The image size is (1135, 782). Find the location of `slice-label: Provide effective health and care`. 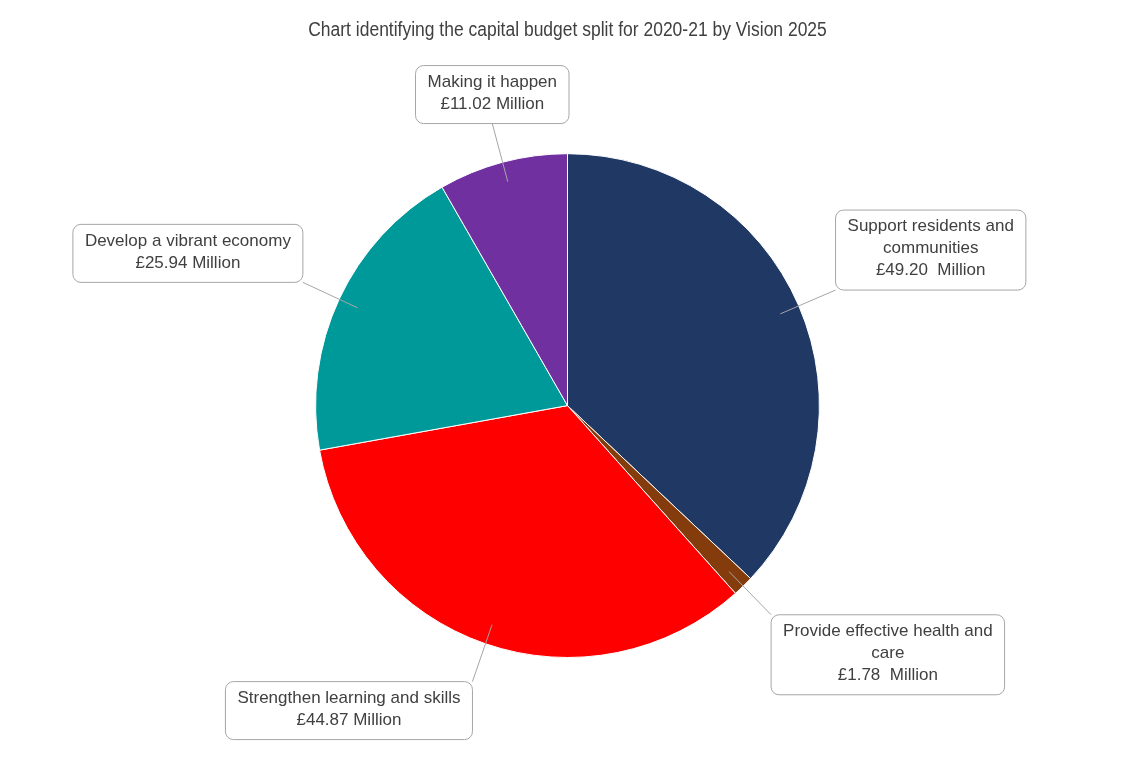

slice-label: Provide effective health and care is located at coordinates (888, 641).